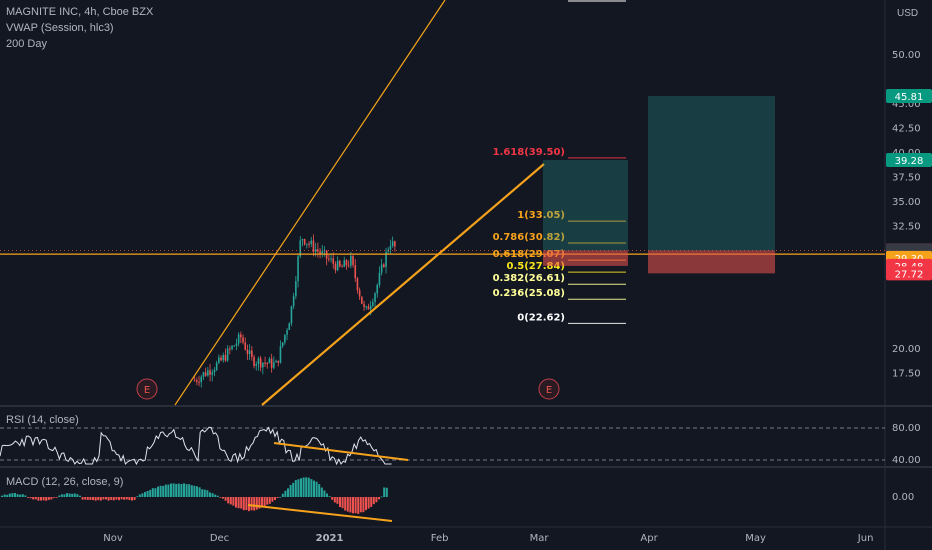 This screenshot has width=932, height=550. Describe the element at coordinates (457, 499) in the screenshot. I see `macd-pane: 0.00` at that location.